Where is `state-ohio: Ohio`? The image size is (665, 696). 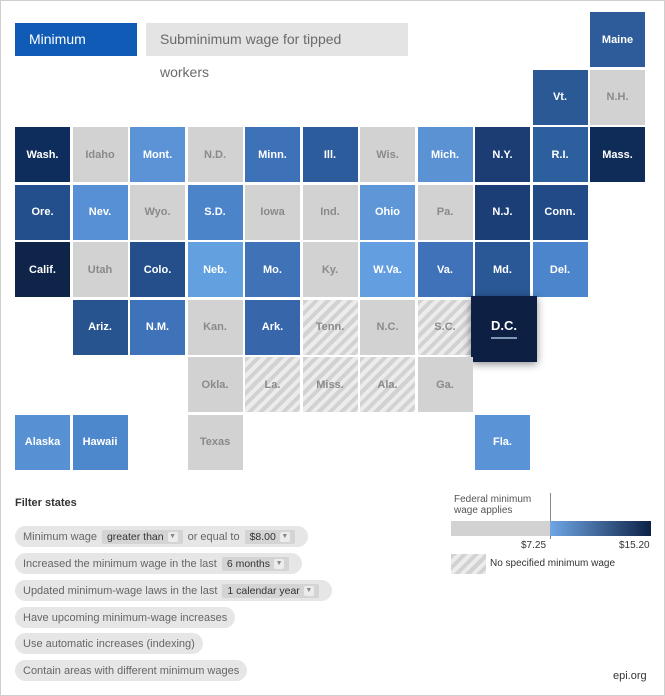 state-ohio: Ohio is located at coordinates (387, 212).